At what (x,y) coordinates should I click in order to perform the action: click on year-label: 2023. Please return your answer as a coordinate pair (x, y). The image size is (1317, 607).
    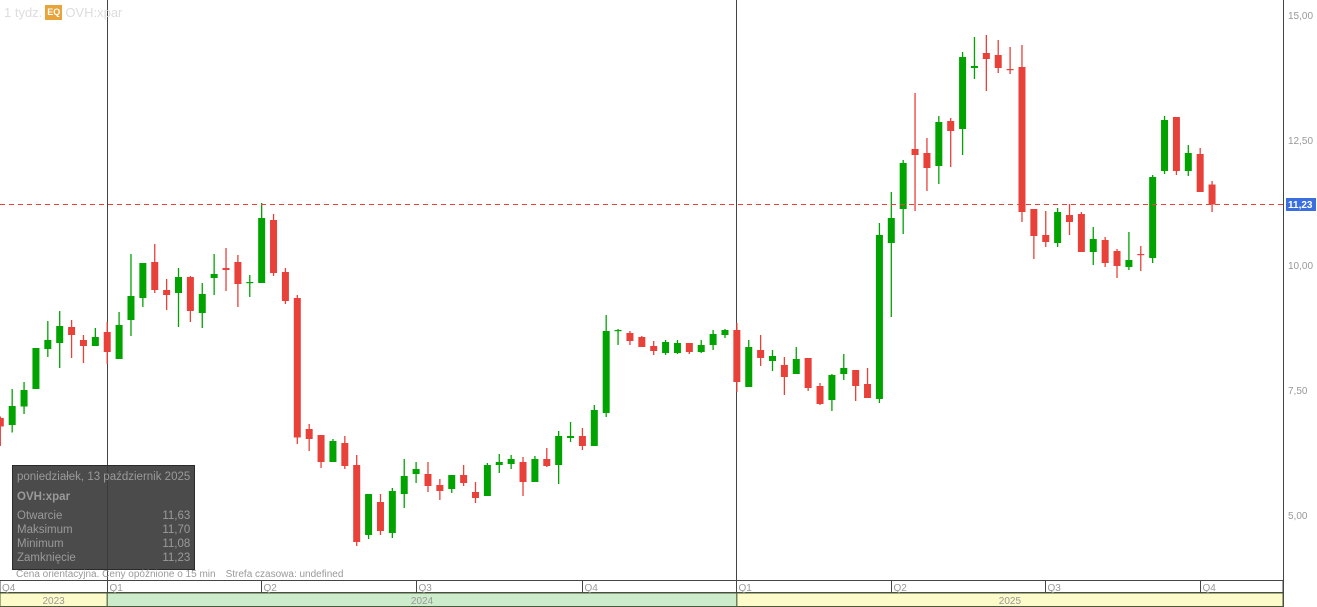
    Looking at the image, I should click on (53, 601).